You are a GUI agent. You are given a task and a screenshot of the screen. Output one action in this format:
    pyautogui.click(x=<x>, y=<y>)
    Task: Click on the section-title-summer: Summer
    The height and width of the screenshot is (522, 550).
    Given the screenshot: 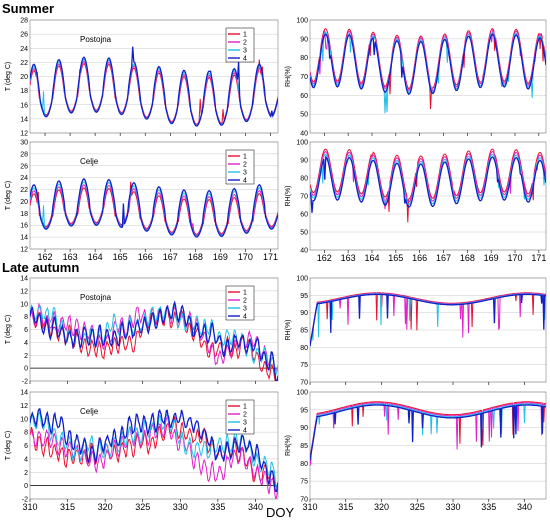 What is the action you would take?
    pyautogui.click(x=28, y=8)
    